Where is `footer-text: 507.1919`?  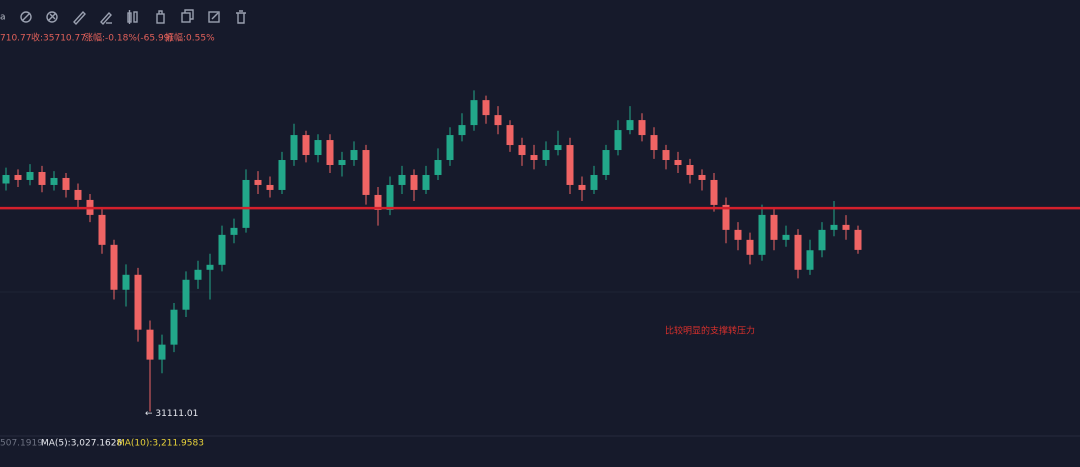 footer-text: 507.1919 is located at coordinates (21, 444).